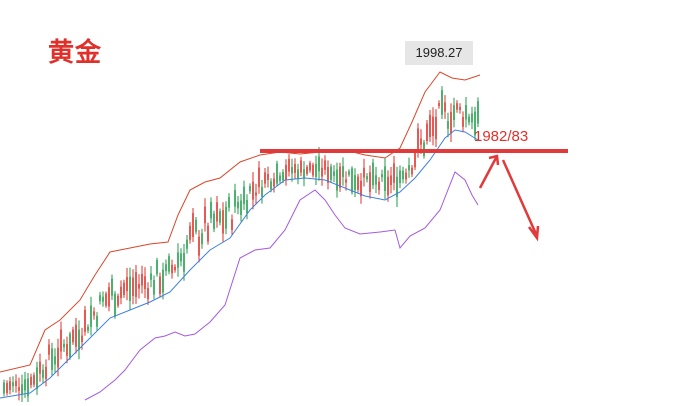 The height and width of the screenshot is (406, 680). What do you see at coordinates (520, 200) in the screenshot?
I see `down-arrow-icon` at bounding box center [520, 200].